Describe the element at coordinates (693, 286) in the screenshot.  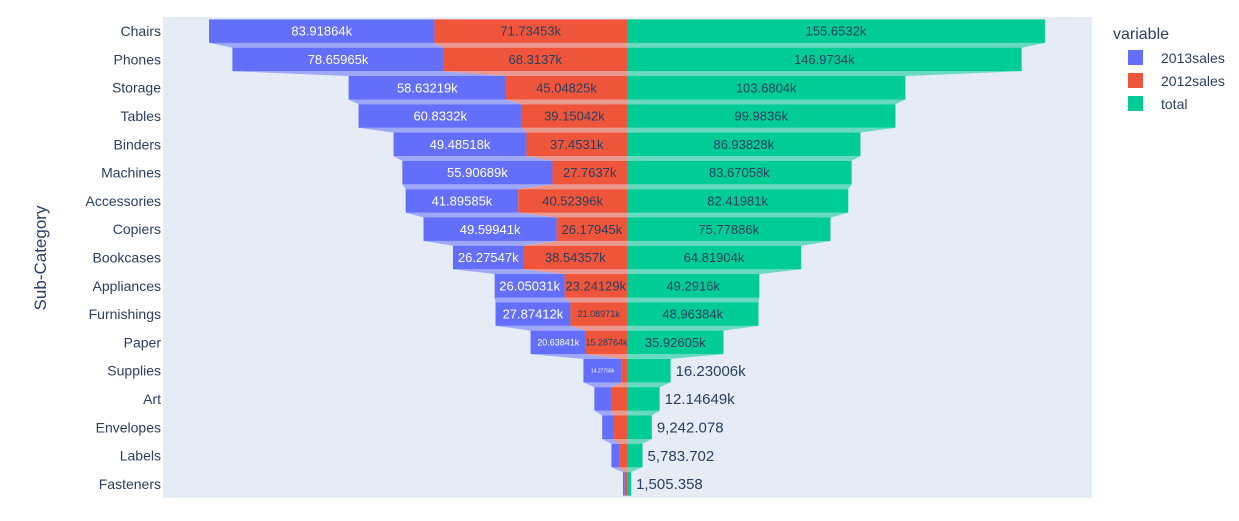
I see `bar-total-appliances` at that location.